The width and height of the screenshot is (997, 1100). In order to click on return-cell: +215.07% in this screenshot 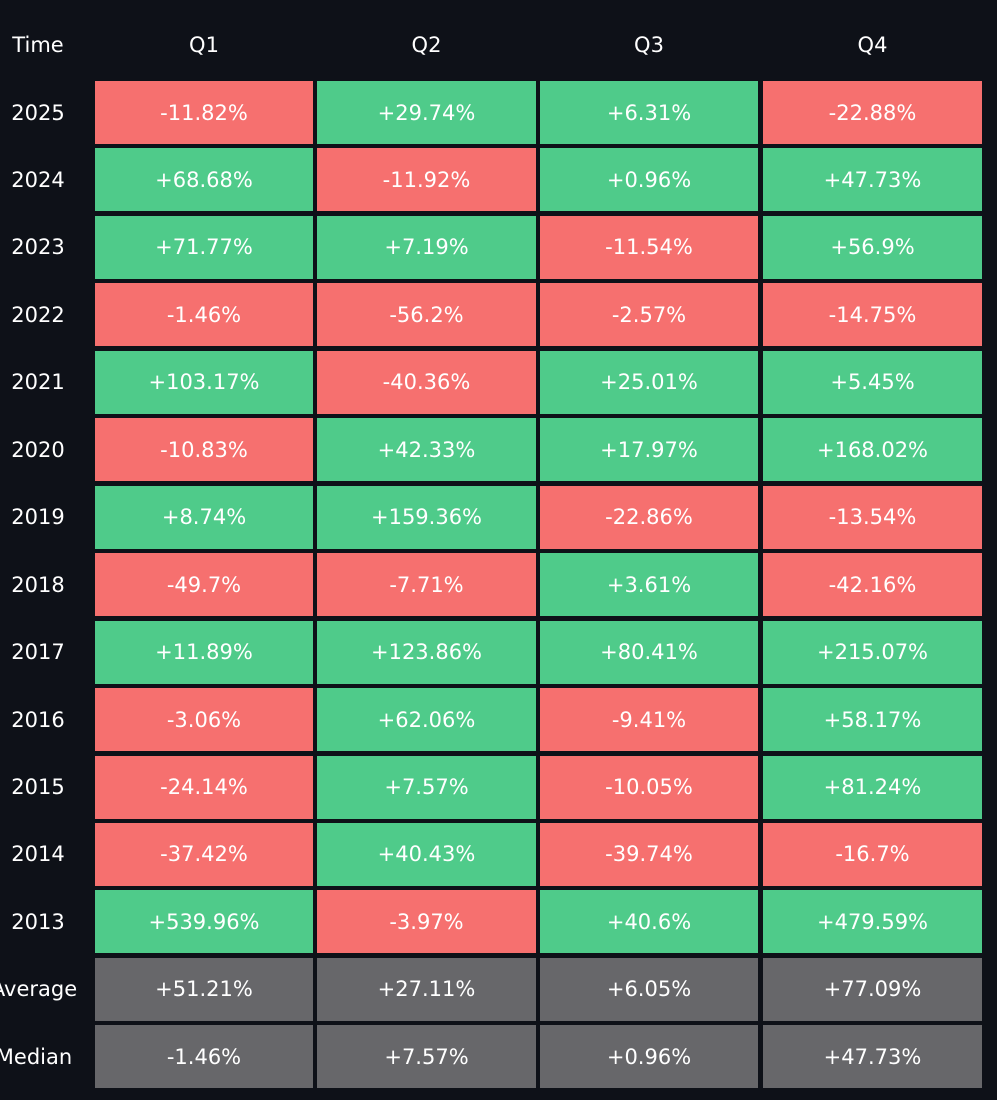, I will do `click(872, 652)`.